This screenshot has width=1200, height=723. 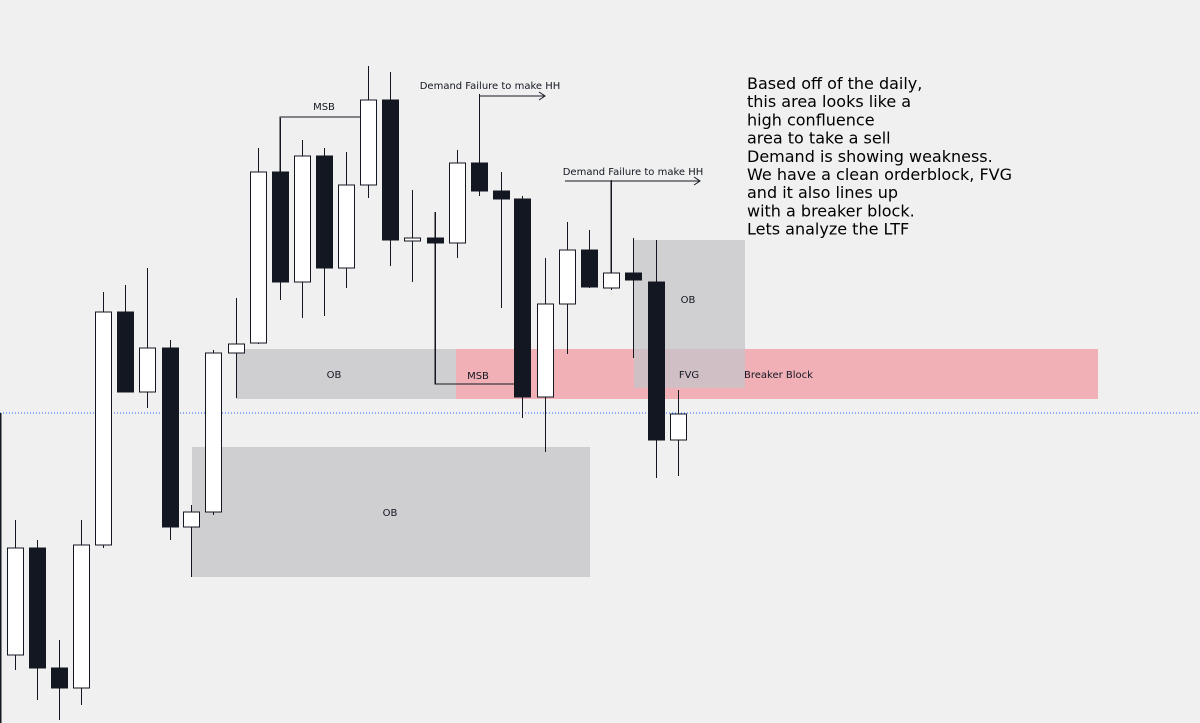 What do you see at coordinates (829, 101) in the screenshot?
I see `note-line: this area looks like a` at bounding box center [829, 101].